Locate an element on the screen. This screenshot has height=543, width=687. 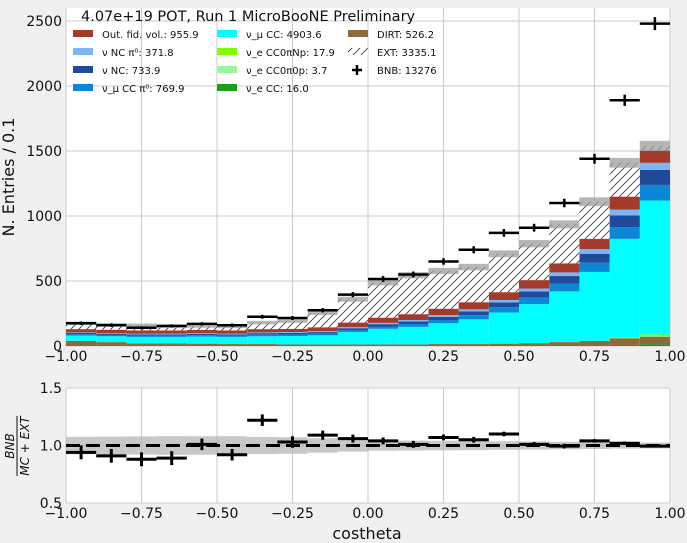
legend-swatch-nu_nc_pi0 is located at coordinates (83, 51).